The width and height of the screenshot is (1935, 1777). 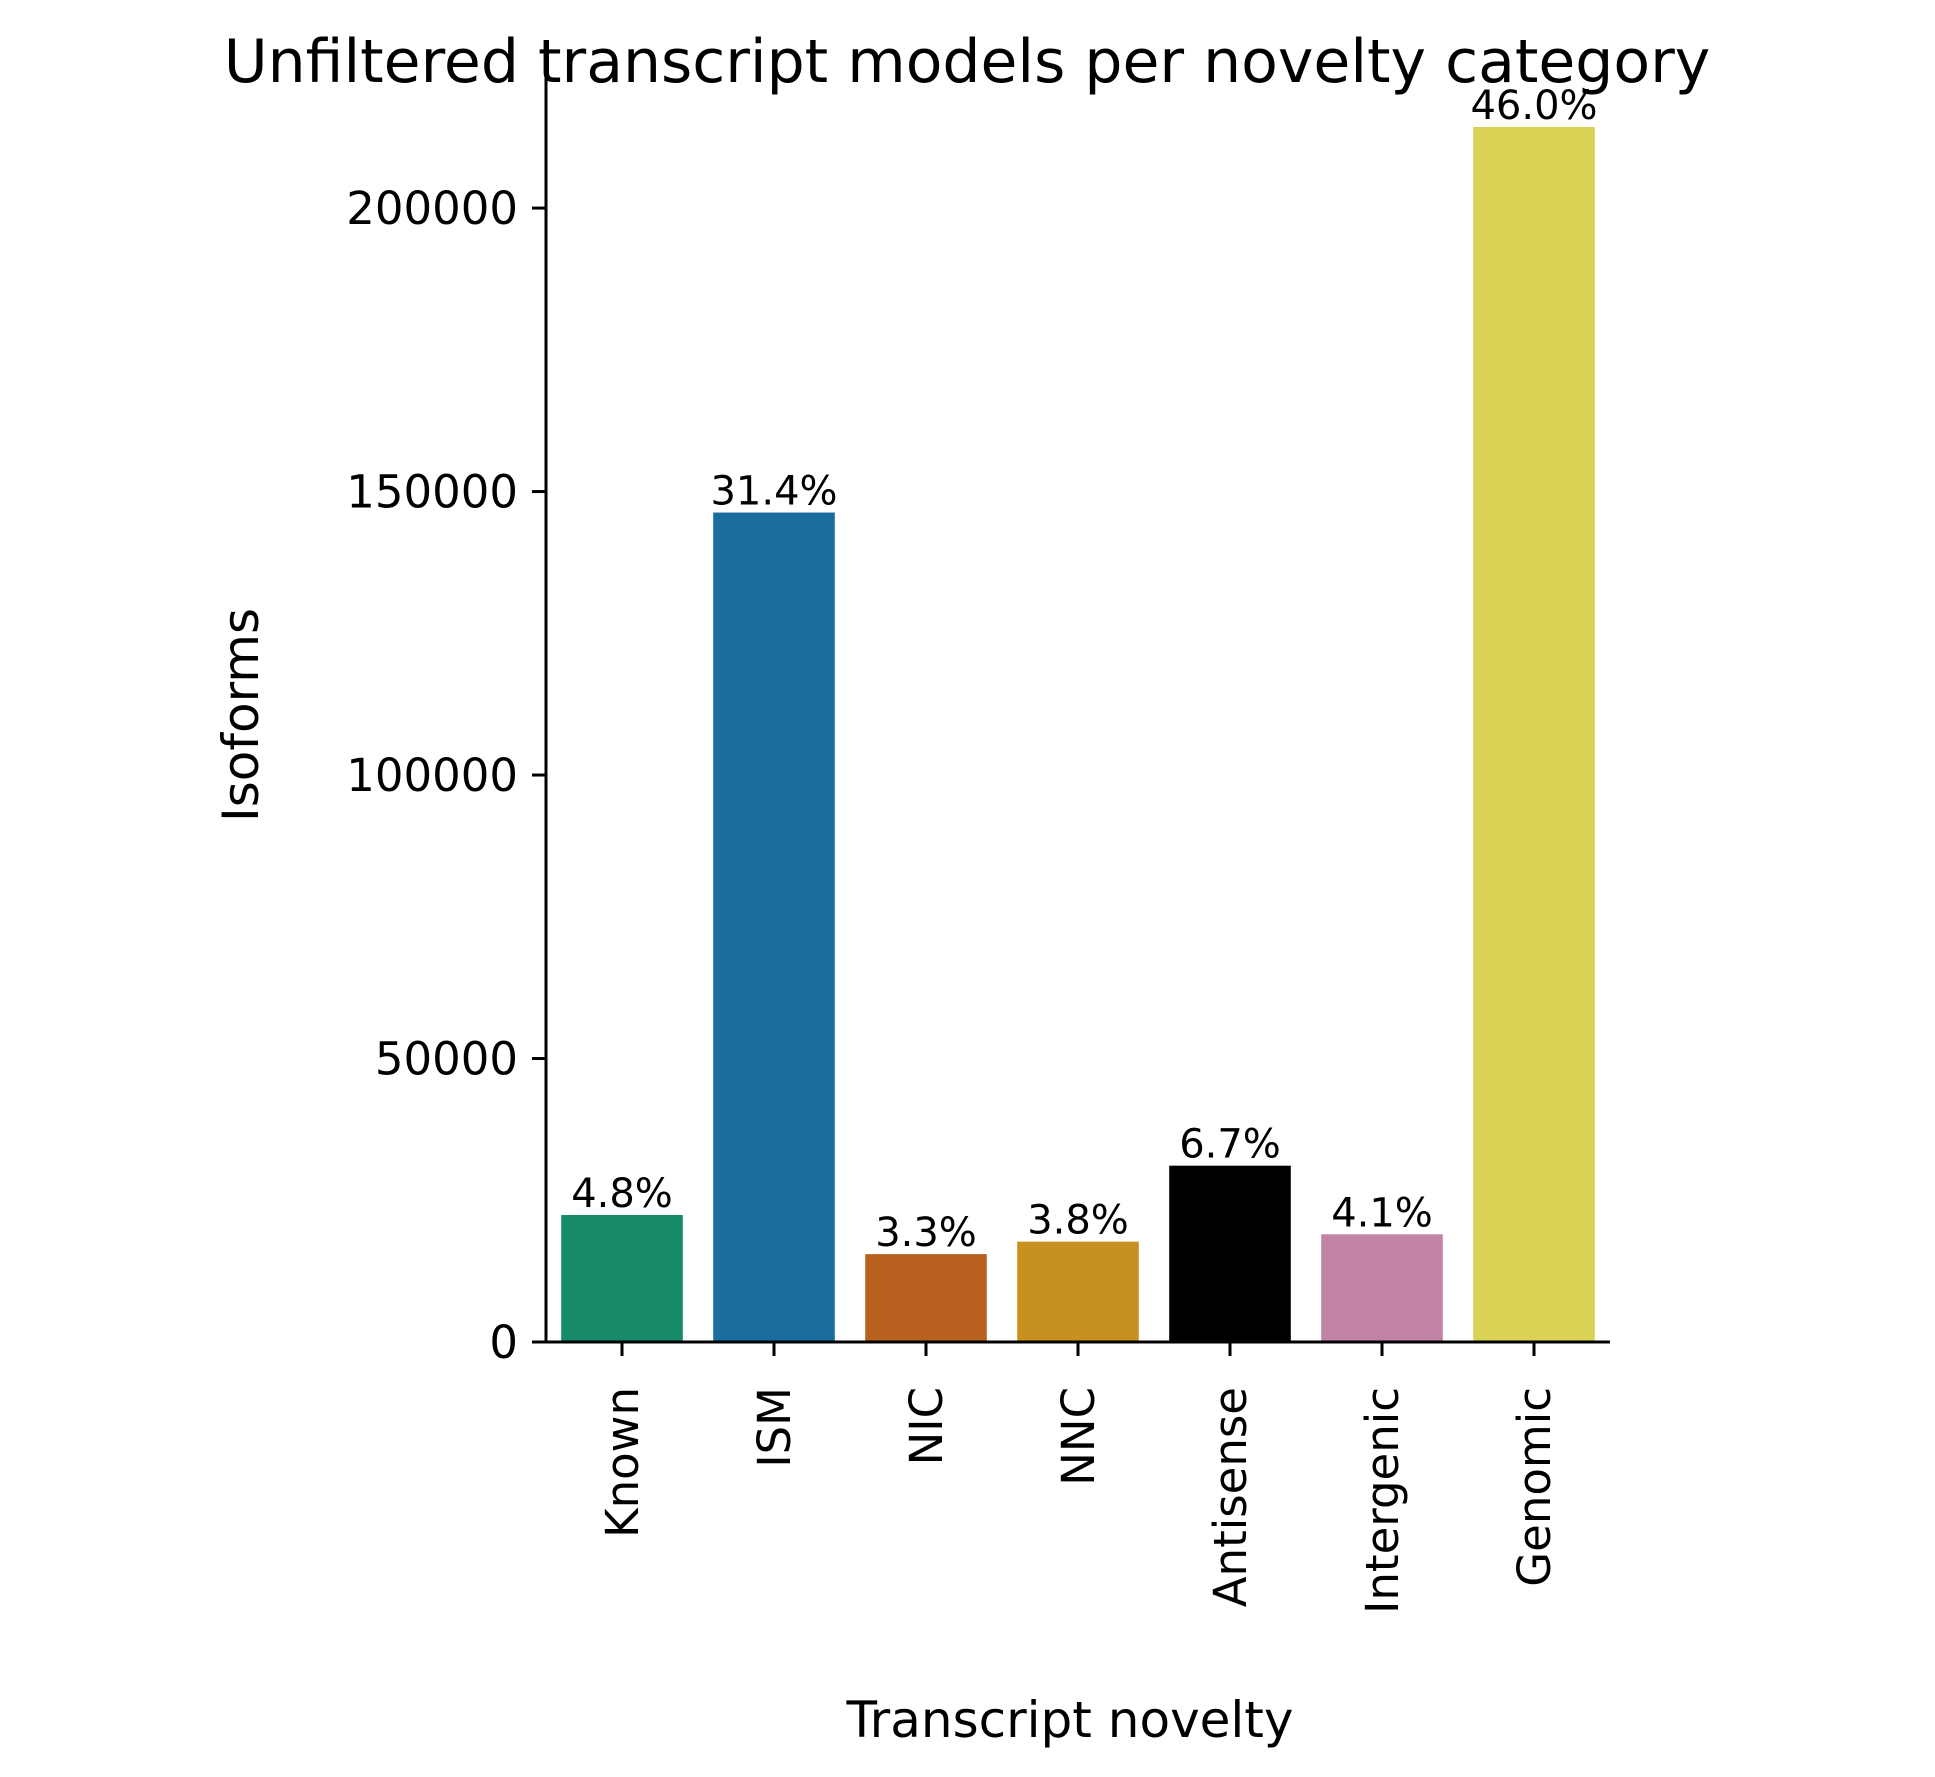 I want to click on data-label-genomic: 46.0%, so click(x=1533, y=106).